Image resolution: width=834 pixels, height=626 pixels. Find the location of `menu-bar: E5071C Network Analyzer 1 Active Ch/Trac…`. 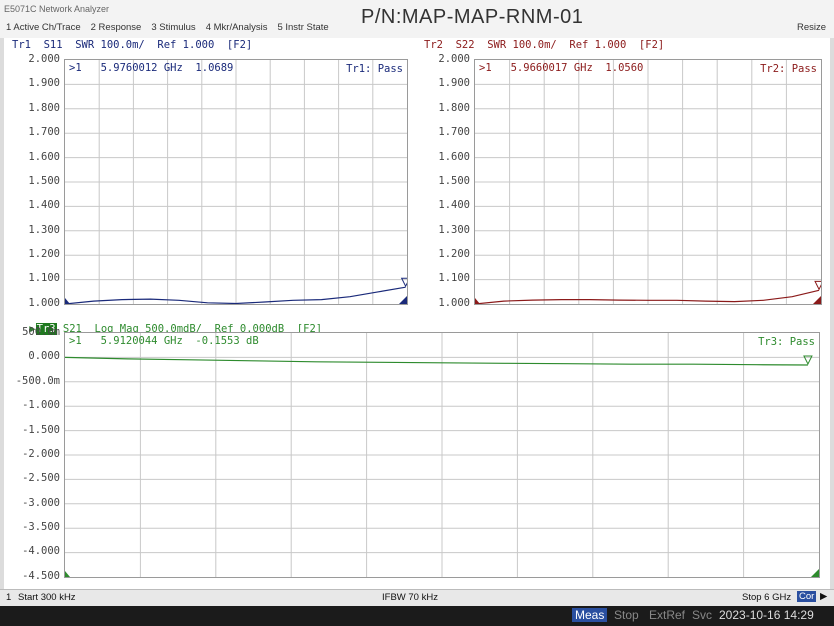

menu-bar: E5071C Network Analyzer 1 Active Ch/Trac… is located at coordinates (417, 19).